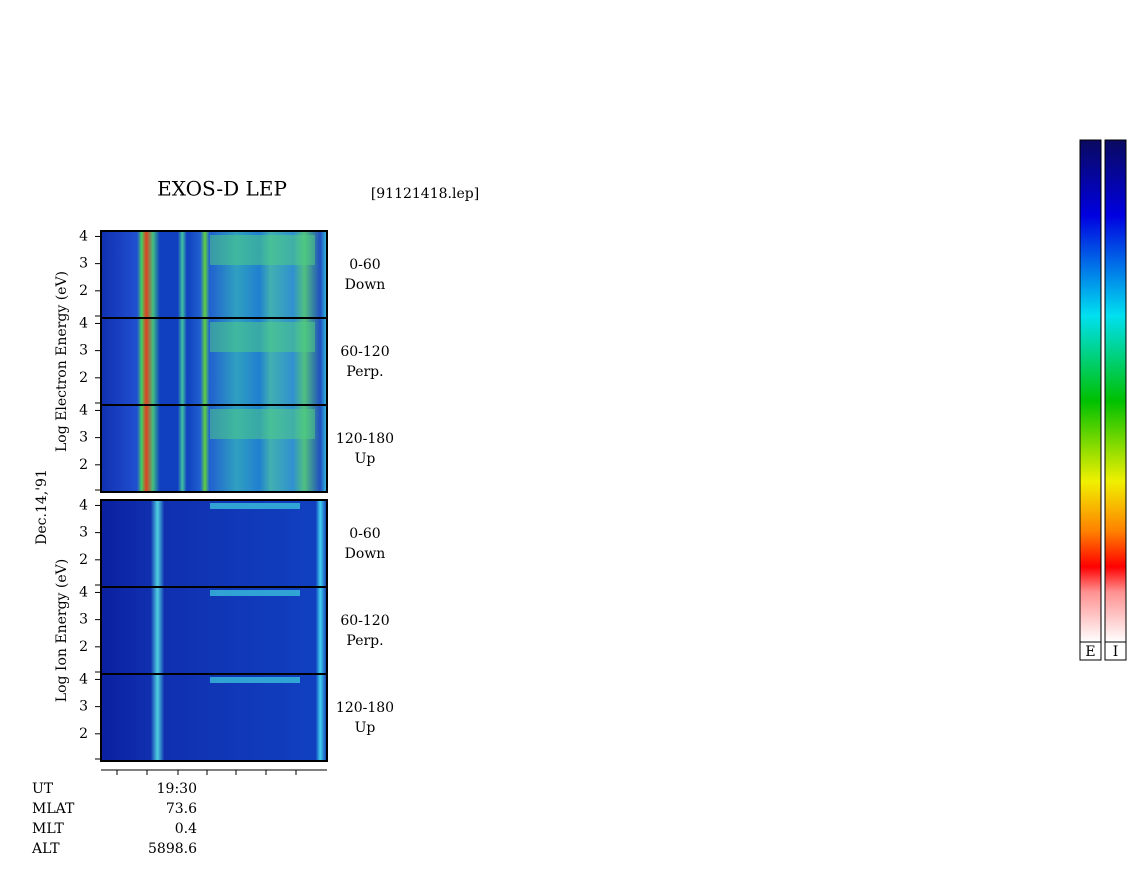 The height and width of the screenshot is (879, 1130). Describe the element at coordinates (186, 829) in the screenshot. I see `info-value: 0.4` at that location.